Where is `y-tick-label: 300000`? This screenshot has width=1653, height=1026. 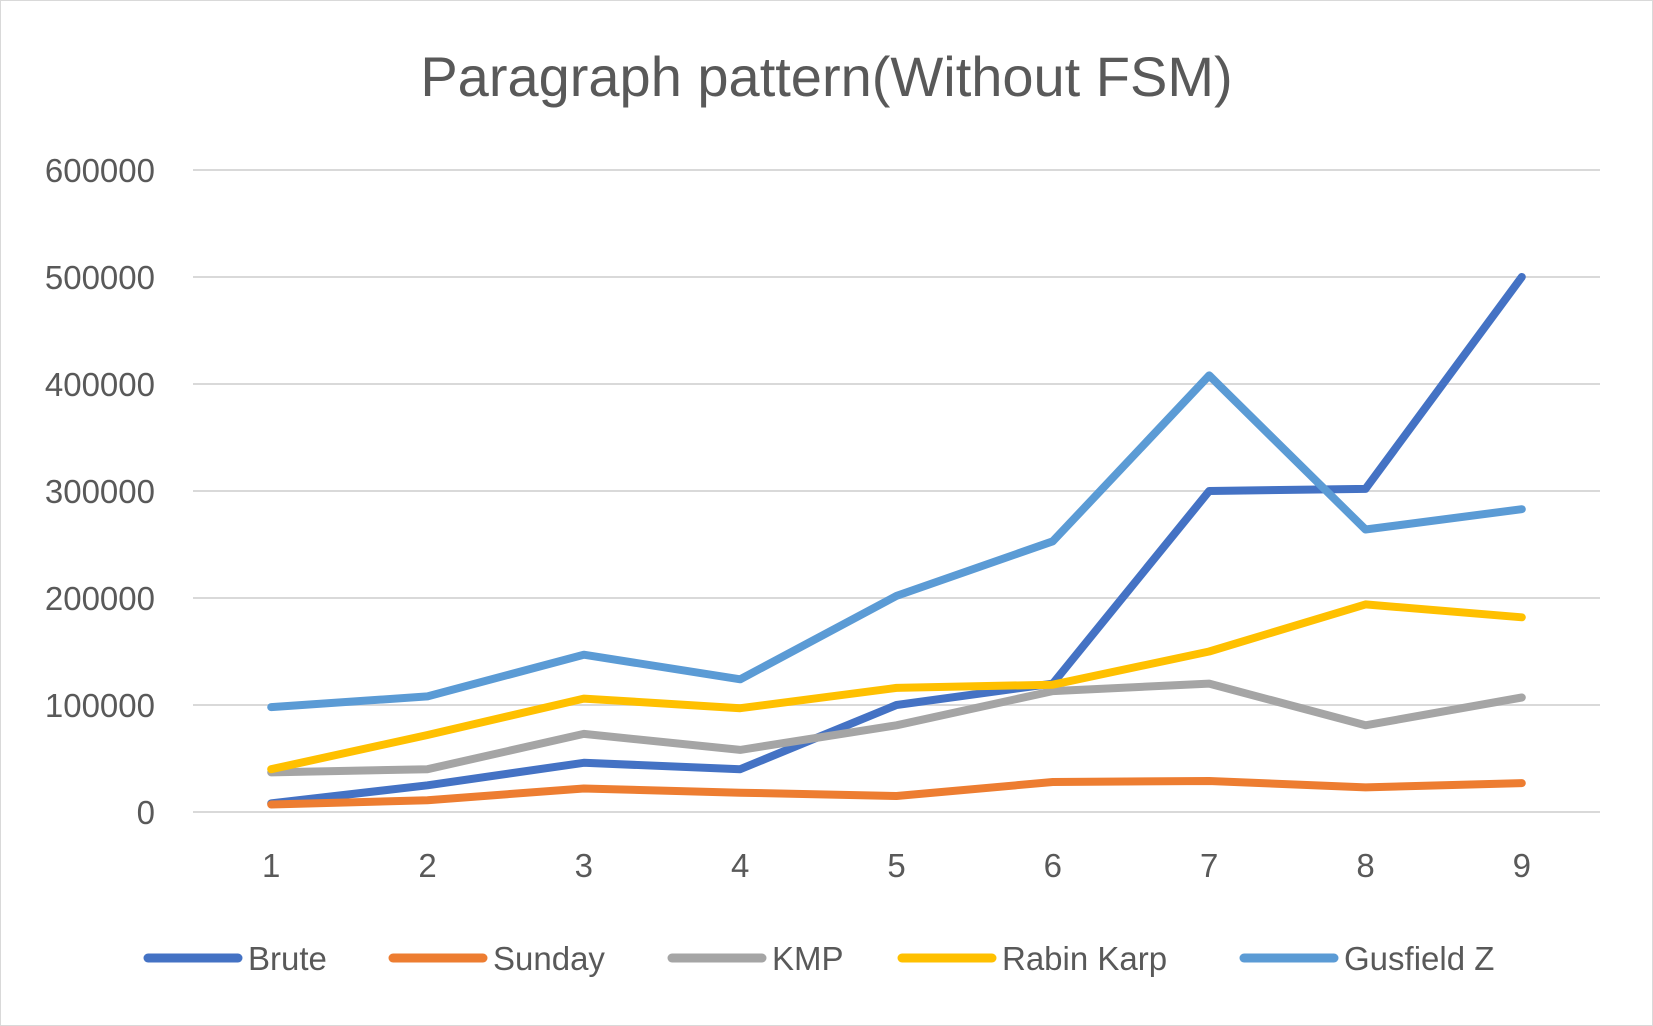
y-tick-label: 300000 is located at coordinates (100, 491).